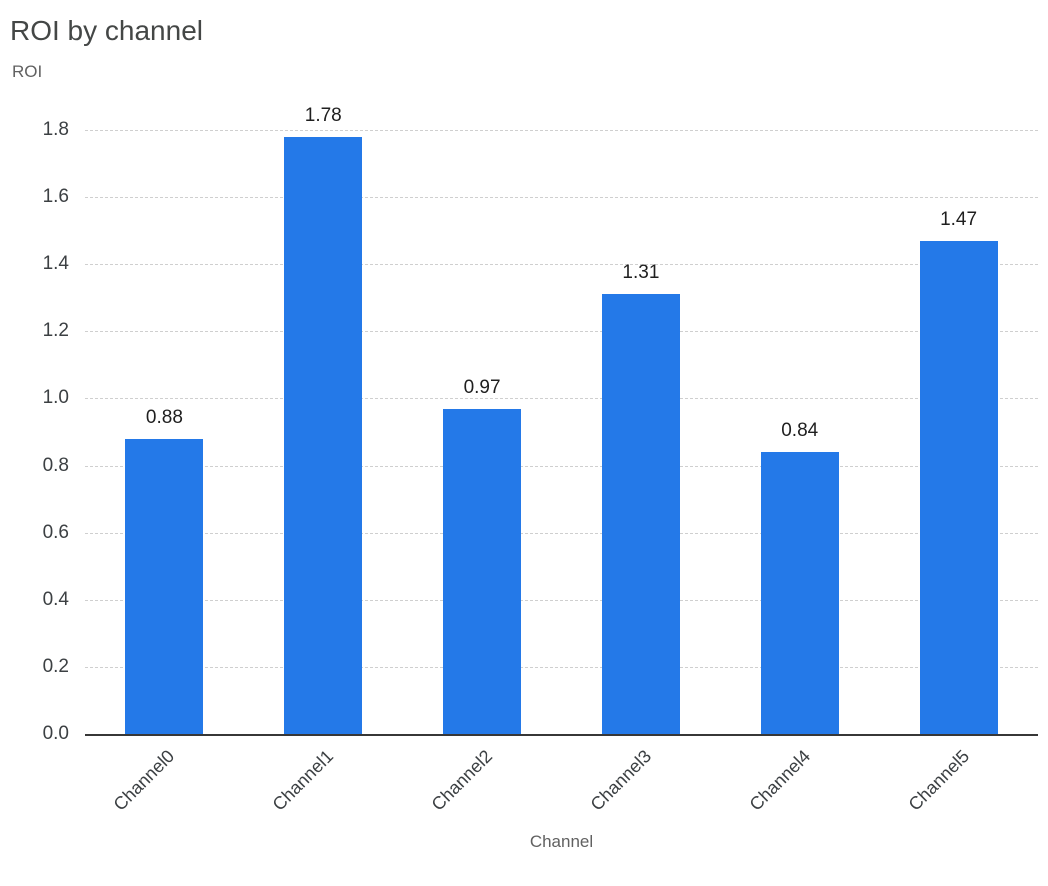 Image resolution: width=1048 pixels, height=886 pixels. I want to click on bar-value-label: 0.84, so click(800, 431).